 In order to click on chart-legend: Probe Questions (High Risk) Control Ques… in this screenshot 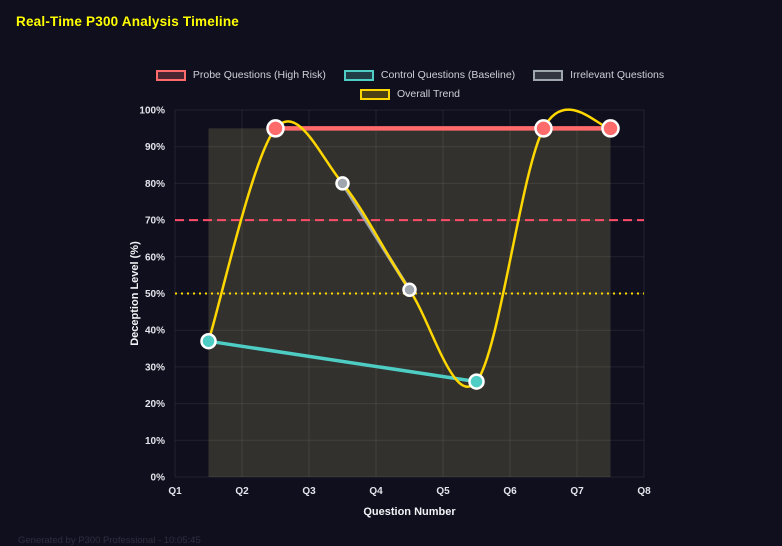, I will do `click(410, 84)`.